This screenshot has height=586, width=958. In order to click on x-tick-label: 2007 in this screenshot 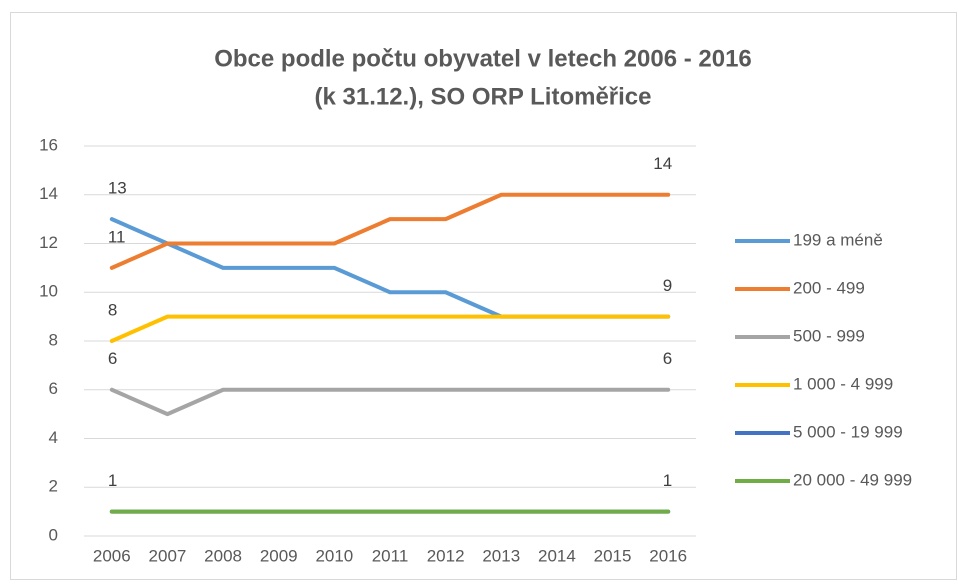, I will do `click(168, 555)`.